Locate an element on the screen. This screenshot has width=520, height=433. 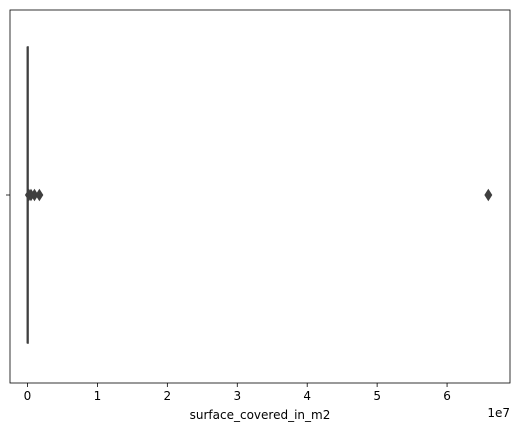
x-tick-label-3: 3 is located at coordinates (237, 396).